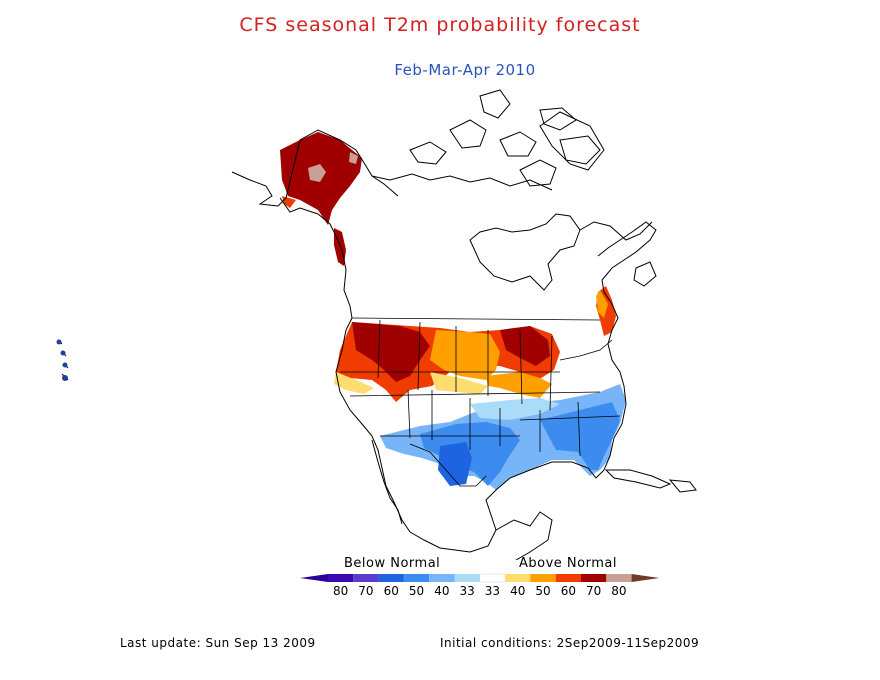  What do you see at coordinates (392, 563) in the screenshot?
I see `below-normal-label: Below Normal` at bounding box center [392, 563].